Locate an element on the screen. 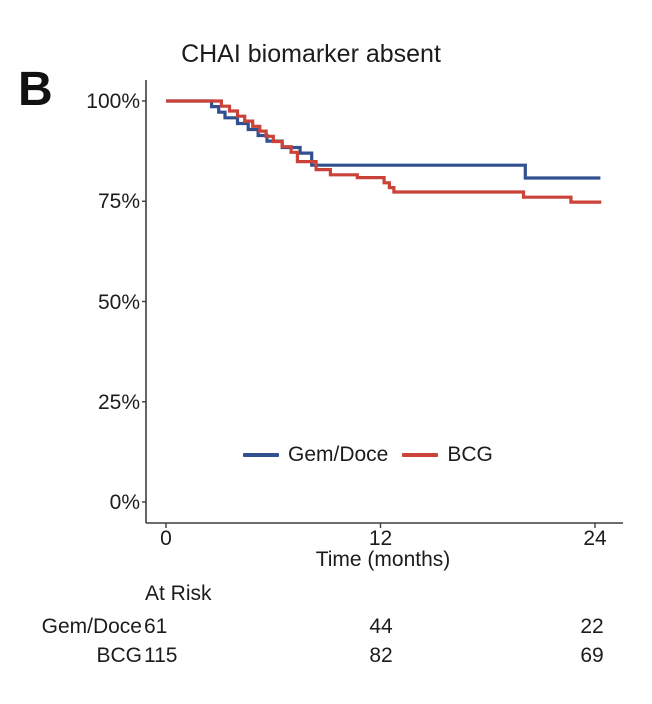 This screenshot has width=652, height=704. survival-curve-gem-doce is located at coordinates (383, 139).